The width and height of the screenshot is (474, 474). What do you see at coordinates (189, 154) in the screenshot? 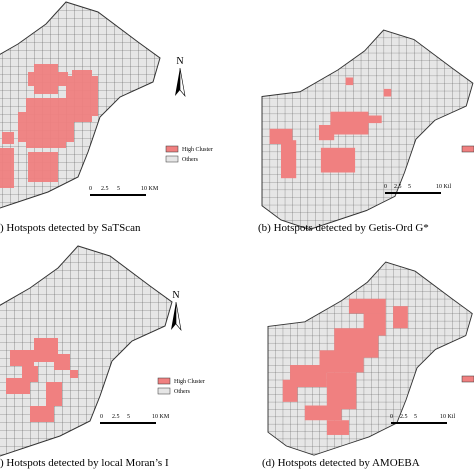
I see `legend-a: High Cluster Others` at bounding box center [189, 154].